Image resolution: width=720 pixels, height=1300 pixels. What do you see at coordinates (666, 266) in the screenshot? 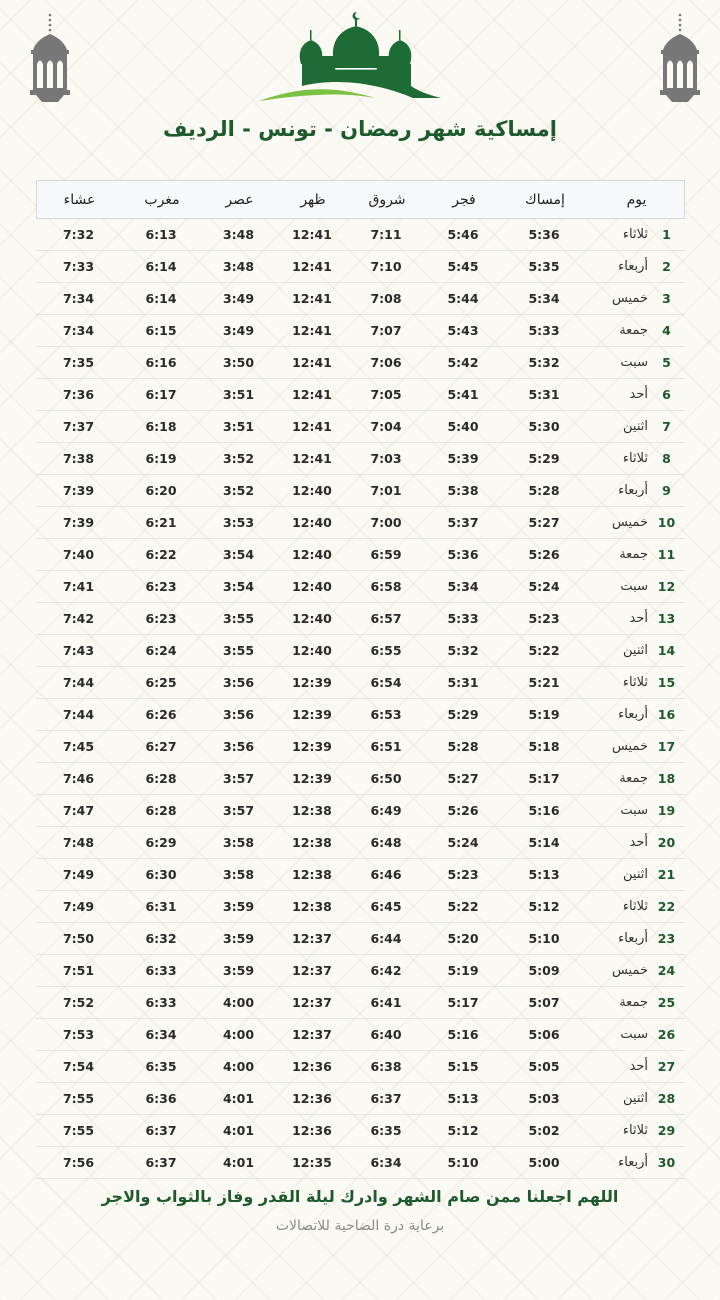
I see `day-number: 2` at bounding box center [666, 266].